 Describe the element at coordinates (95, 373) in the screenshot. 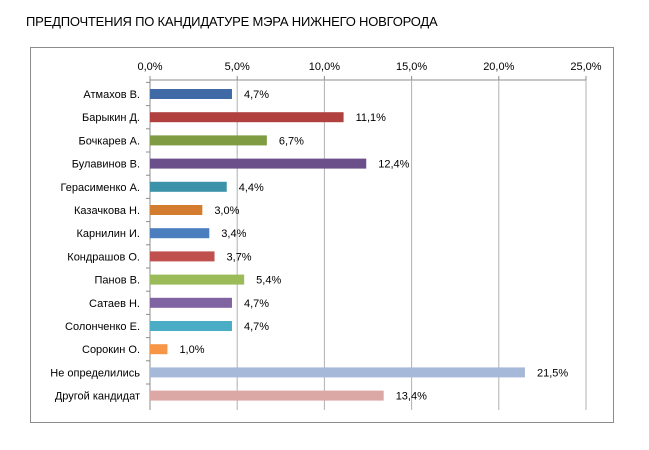

I see `category-label: Не определились` at that location.